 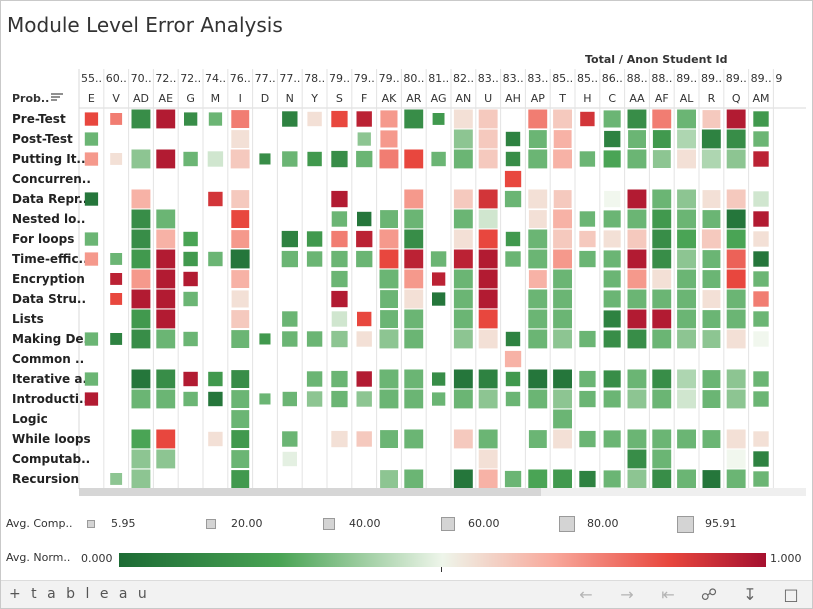 I want to click on download-icon: ↧, so click(x=750, y=594).